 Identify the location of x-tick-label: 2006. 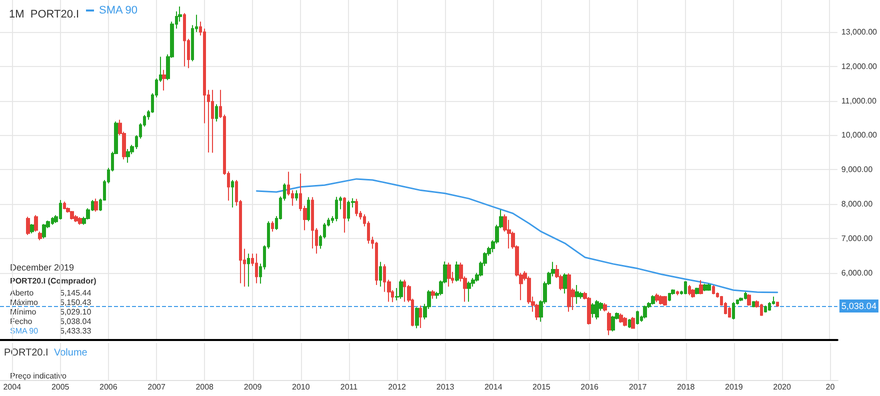
(109, 387).